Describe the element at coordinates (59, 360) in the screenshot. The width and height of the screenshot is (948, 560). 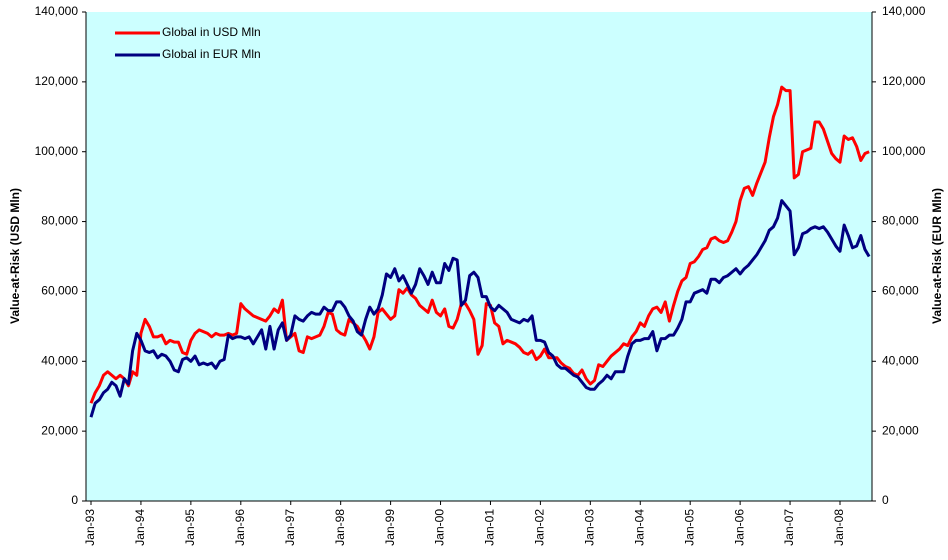
I see `y-tick-label: 40,000` at that location.